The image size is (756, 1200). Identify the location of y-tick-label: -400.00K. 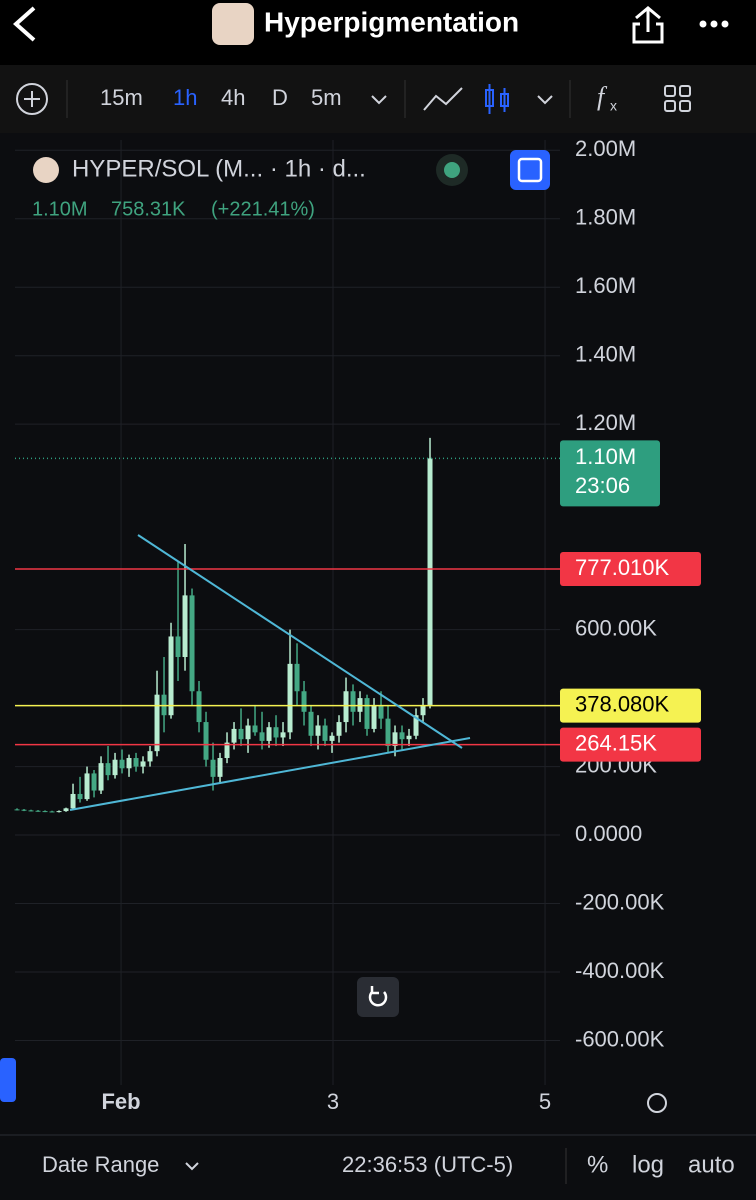
(620, 970).